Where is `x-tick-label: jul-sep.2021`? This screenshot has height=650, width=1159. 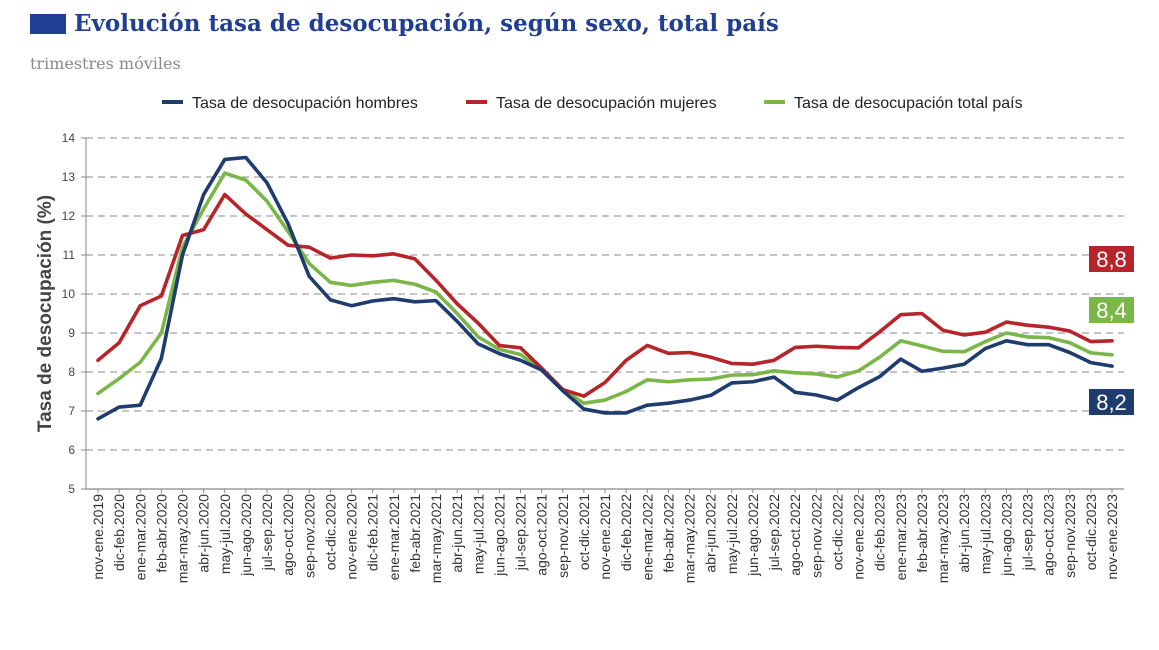 x-tick-label: jul-sep.2021 is located at coordinates (521, 532).